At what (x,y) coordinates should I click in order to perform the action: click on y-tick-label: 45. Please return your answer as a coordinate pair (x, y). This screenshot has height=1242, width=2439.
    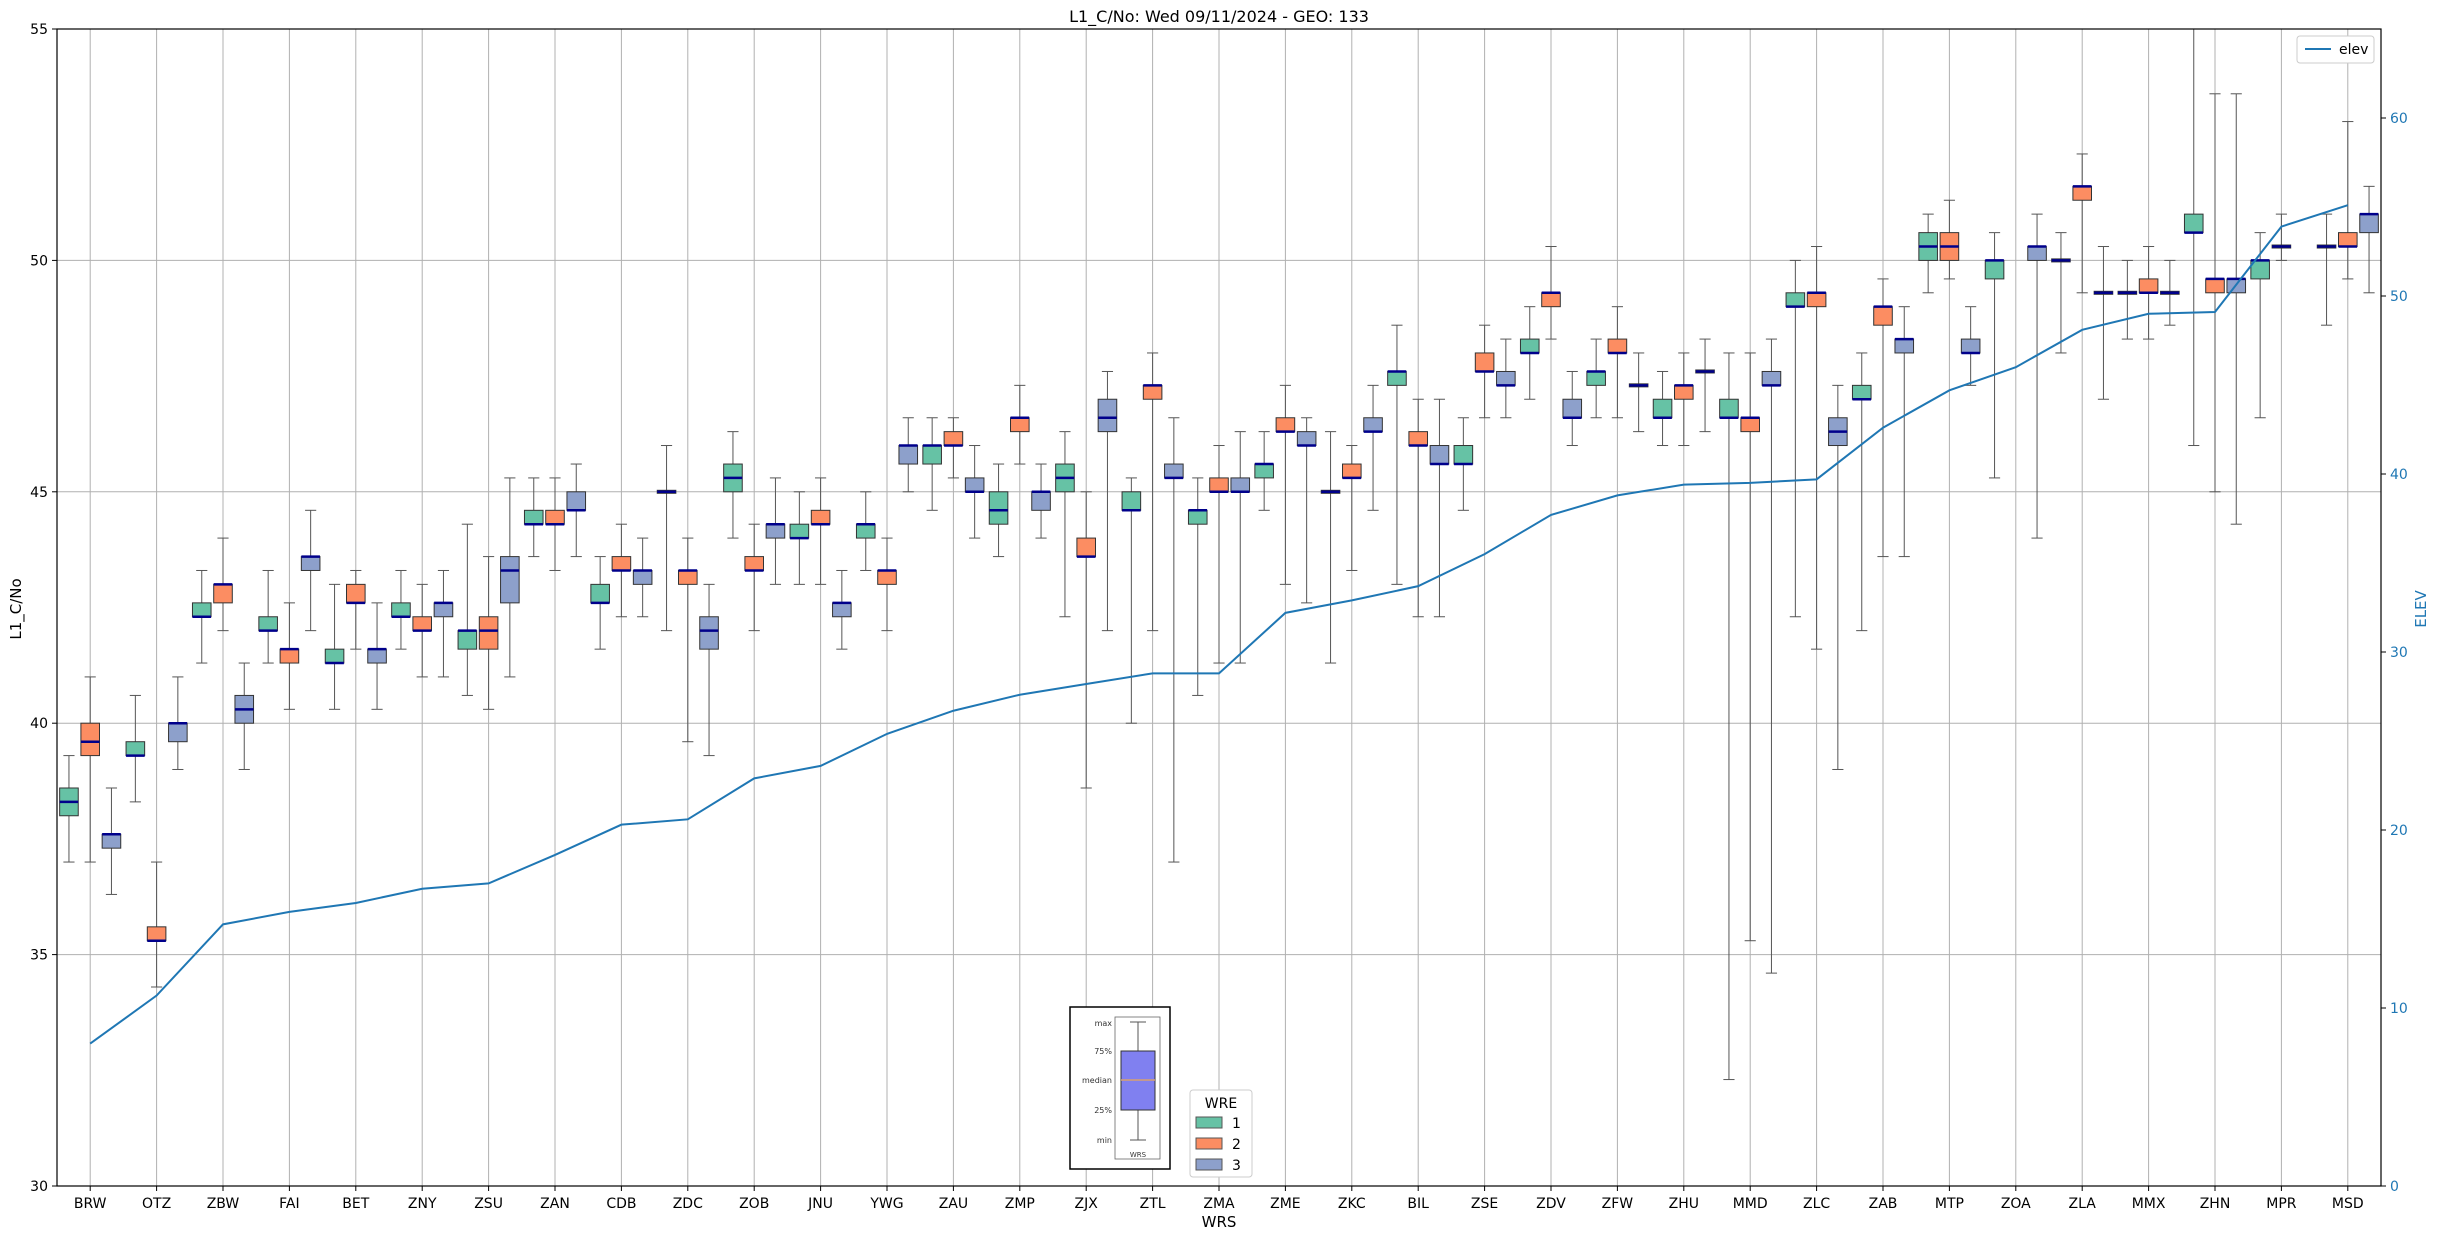
    Looking at the image, I should click on (39, 493).